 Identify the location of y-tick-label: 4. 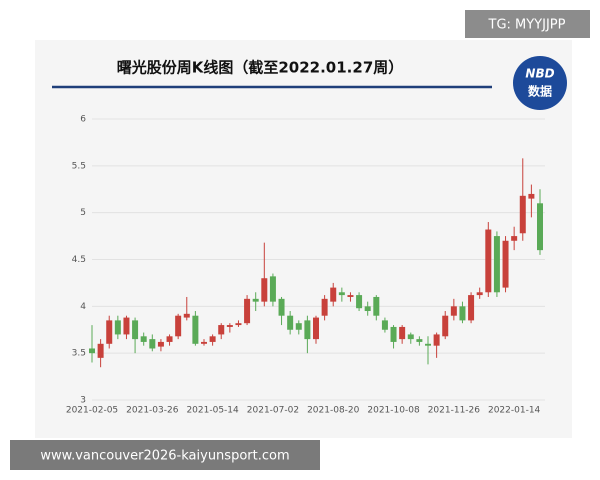
(83, 307).